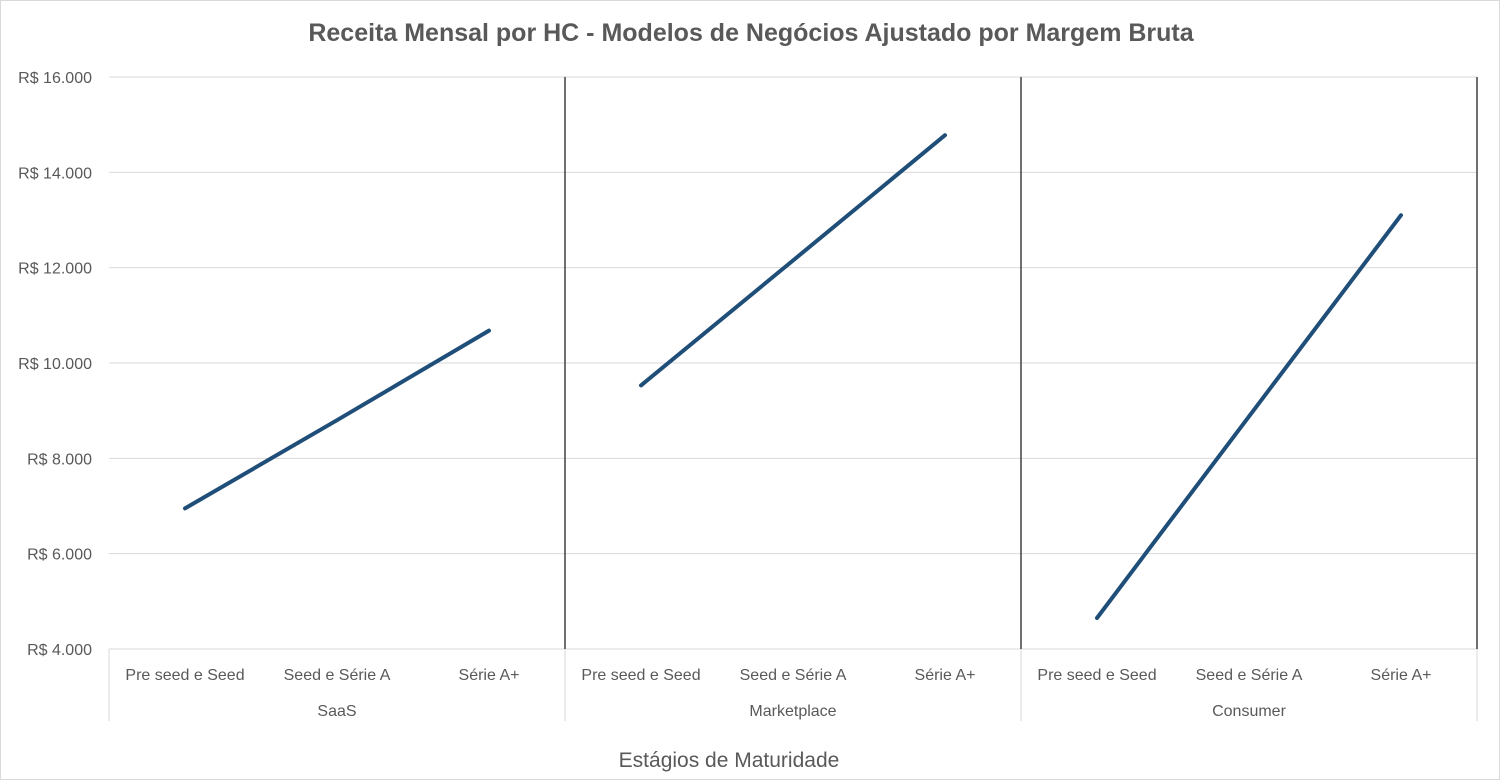 This screenshot has height=781, width=1500. What do you see at coordinates (55, 269) in the screenshot?
I see `y-tick-label: R$ 12.000` at bounding box center [55, 269].